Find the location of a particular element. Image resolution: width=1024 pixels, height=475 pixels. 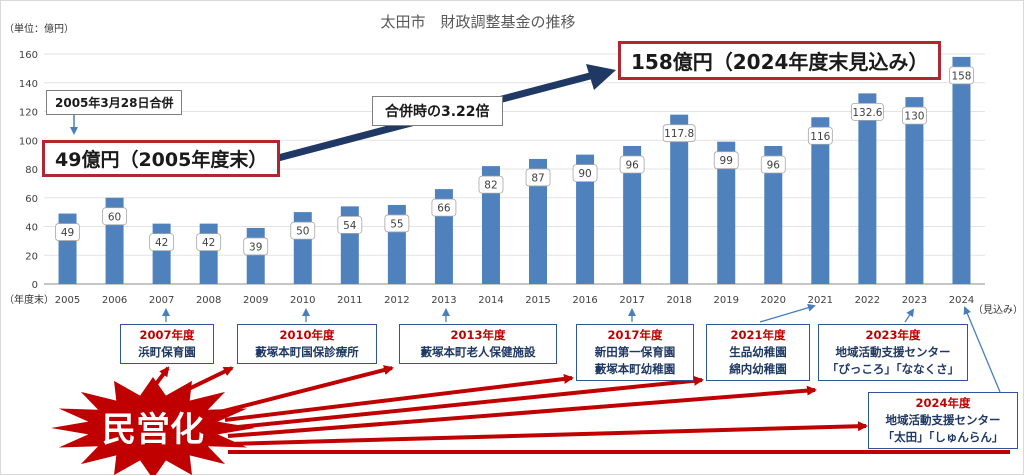

y-tick-label: 40 is located at coordinates (31, 228).